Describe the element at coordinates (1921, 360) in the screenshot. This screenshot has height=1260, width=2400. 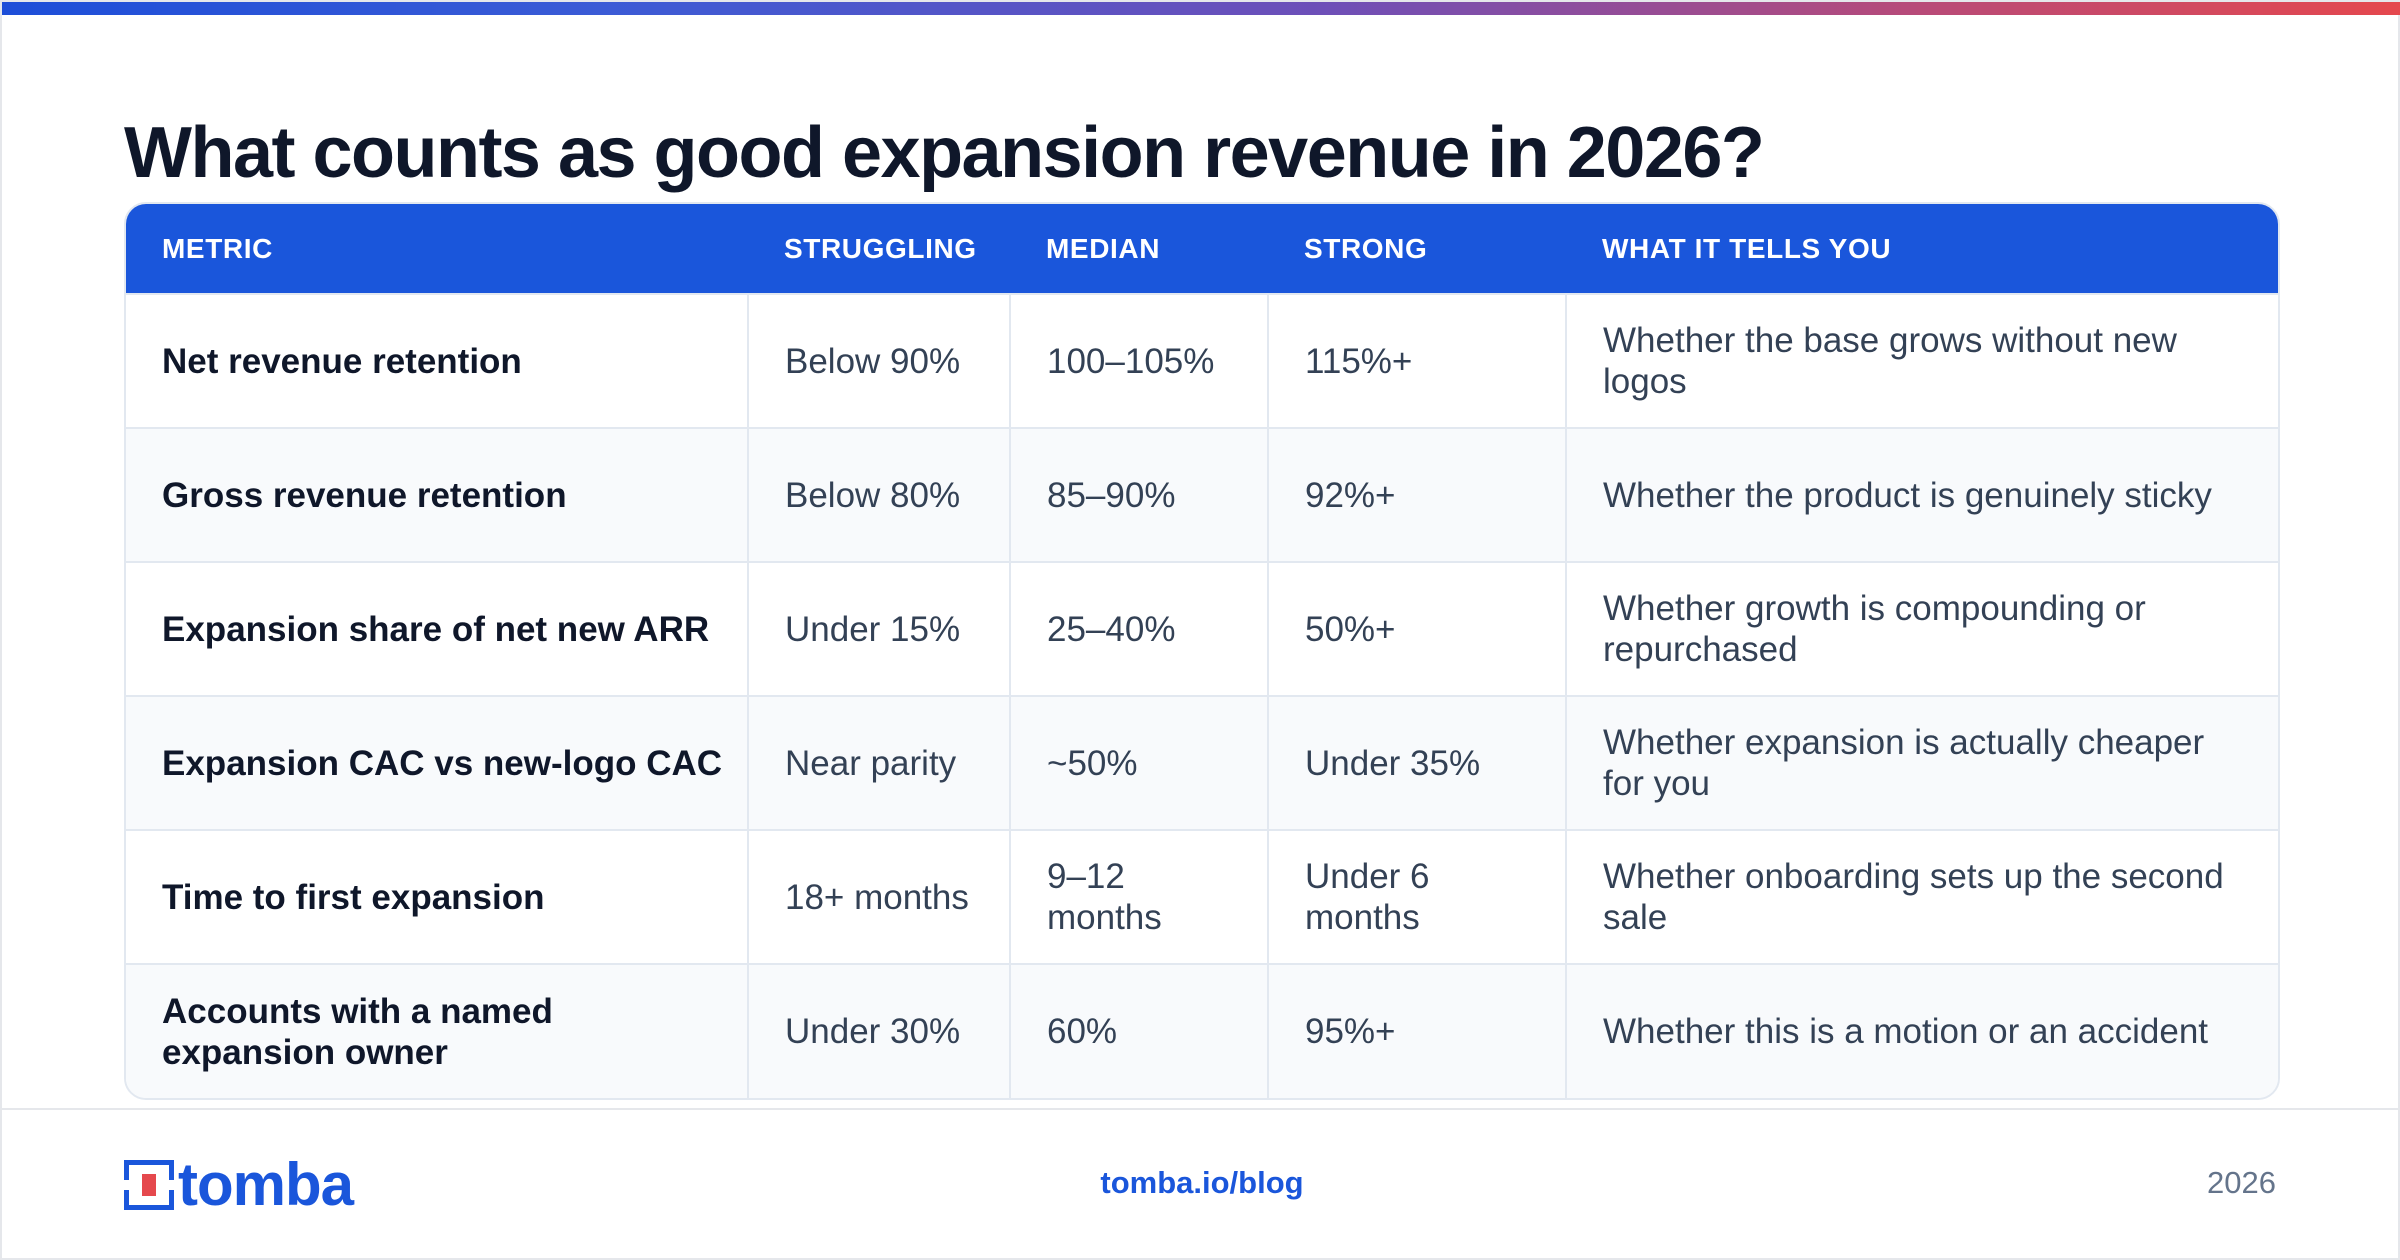
I see `insight-cell: Whether the base grows without new logos` at that location.